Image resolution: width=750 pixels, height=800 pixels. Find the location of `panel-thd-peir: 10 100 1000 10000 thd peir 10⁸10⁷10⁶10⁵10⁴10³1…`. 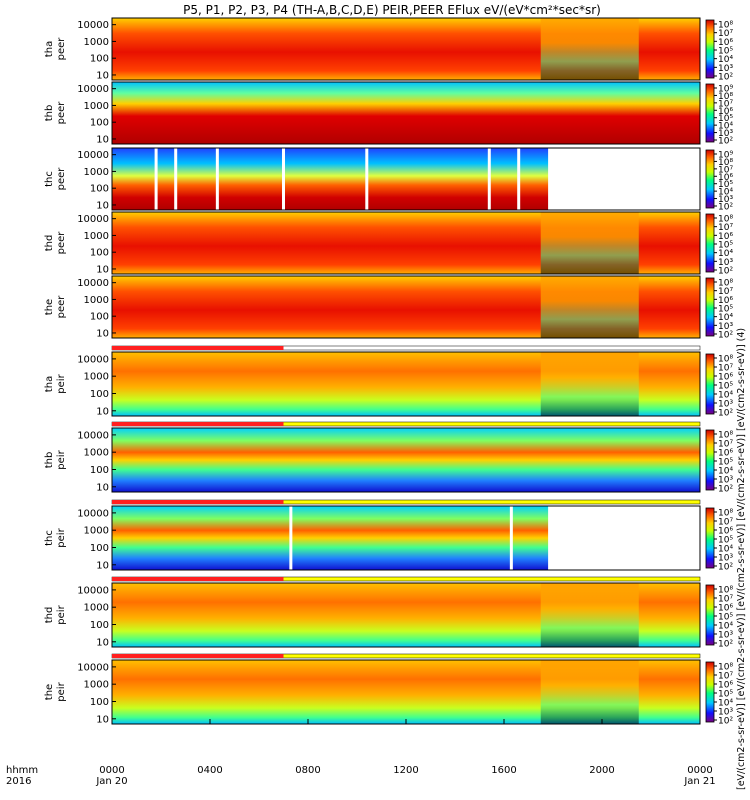

panel-thd-peir: 10 100 1000 10000 thd peir 10⁸10⁷10⁶10⁵10⁴10³1… is located at coordinates (388, 613).